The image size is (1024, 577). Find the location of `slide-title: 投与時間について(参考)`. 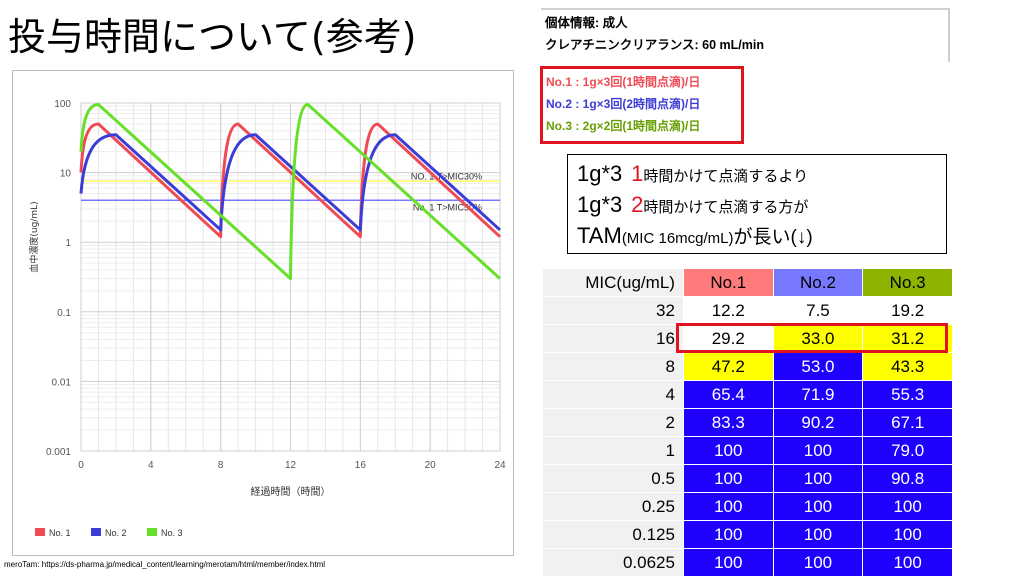

slide-title: 投与時間について(参考) is located at coordinates (212, 37).